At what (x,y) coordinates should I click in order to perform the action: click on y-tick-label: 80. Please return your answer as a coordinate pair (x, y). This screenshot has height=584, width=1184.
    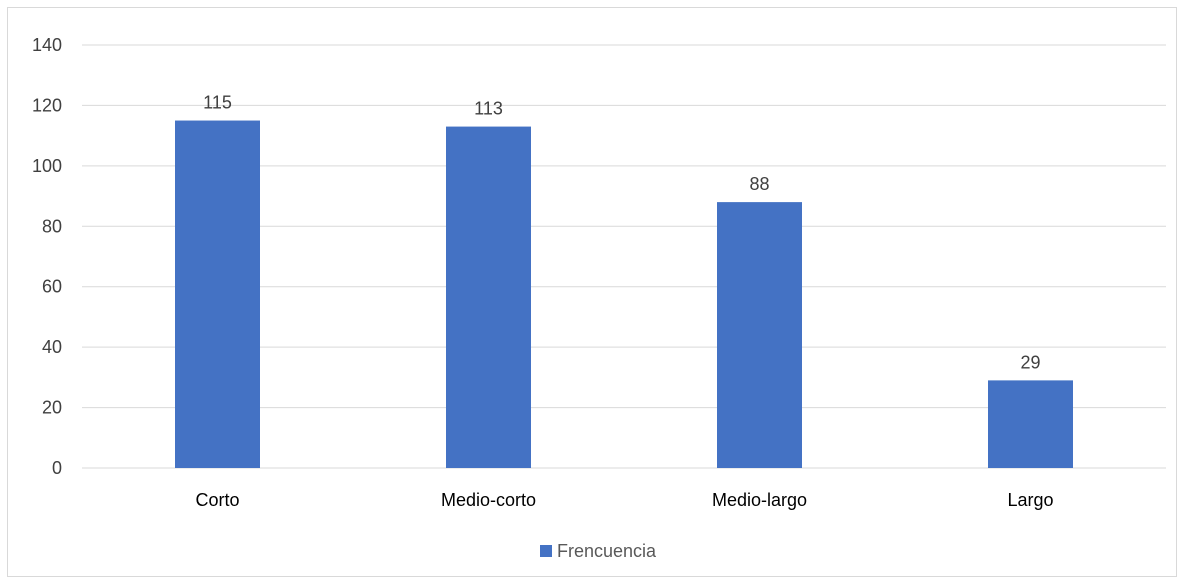
    Looking at the image, I should click on (52, 226).